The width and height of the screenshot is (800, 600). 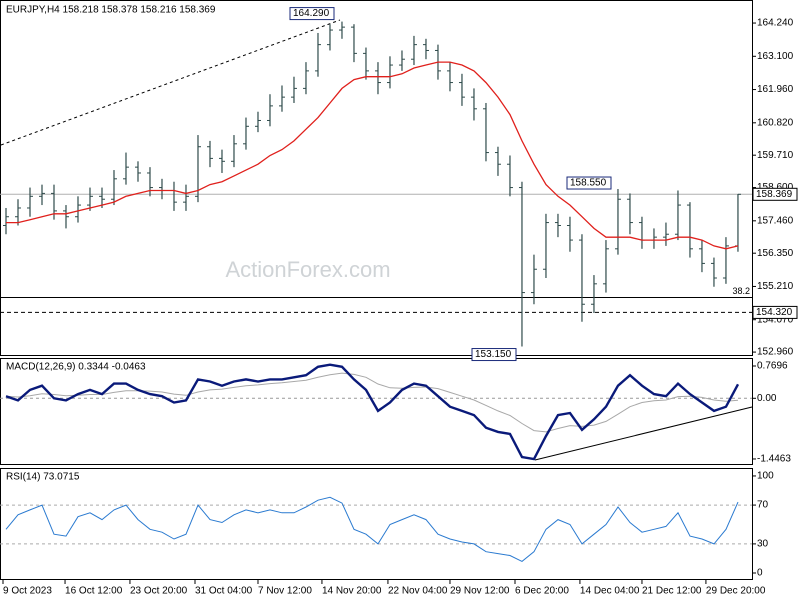 What do you see at coordinates (643, 433) in the screenshot?
I see `macd-trend-line` at bounding box center [643, 433].